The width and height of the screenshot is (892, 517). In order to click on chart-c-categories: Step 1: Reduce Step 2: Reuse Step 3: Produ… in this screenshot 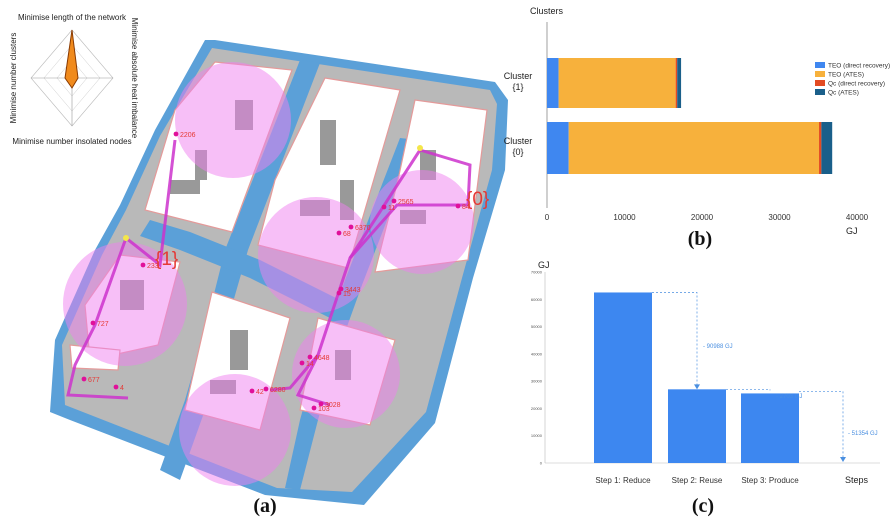, I will do `click(697, 480)`.